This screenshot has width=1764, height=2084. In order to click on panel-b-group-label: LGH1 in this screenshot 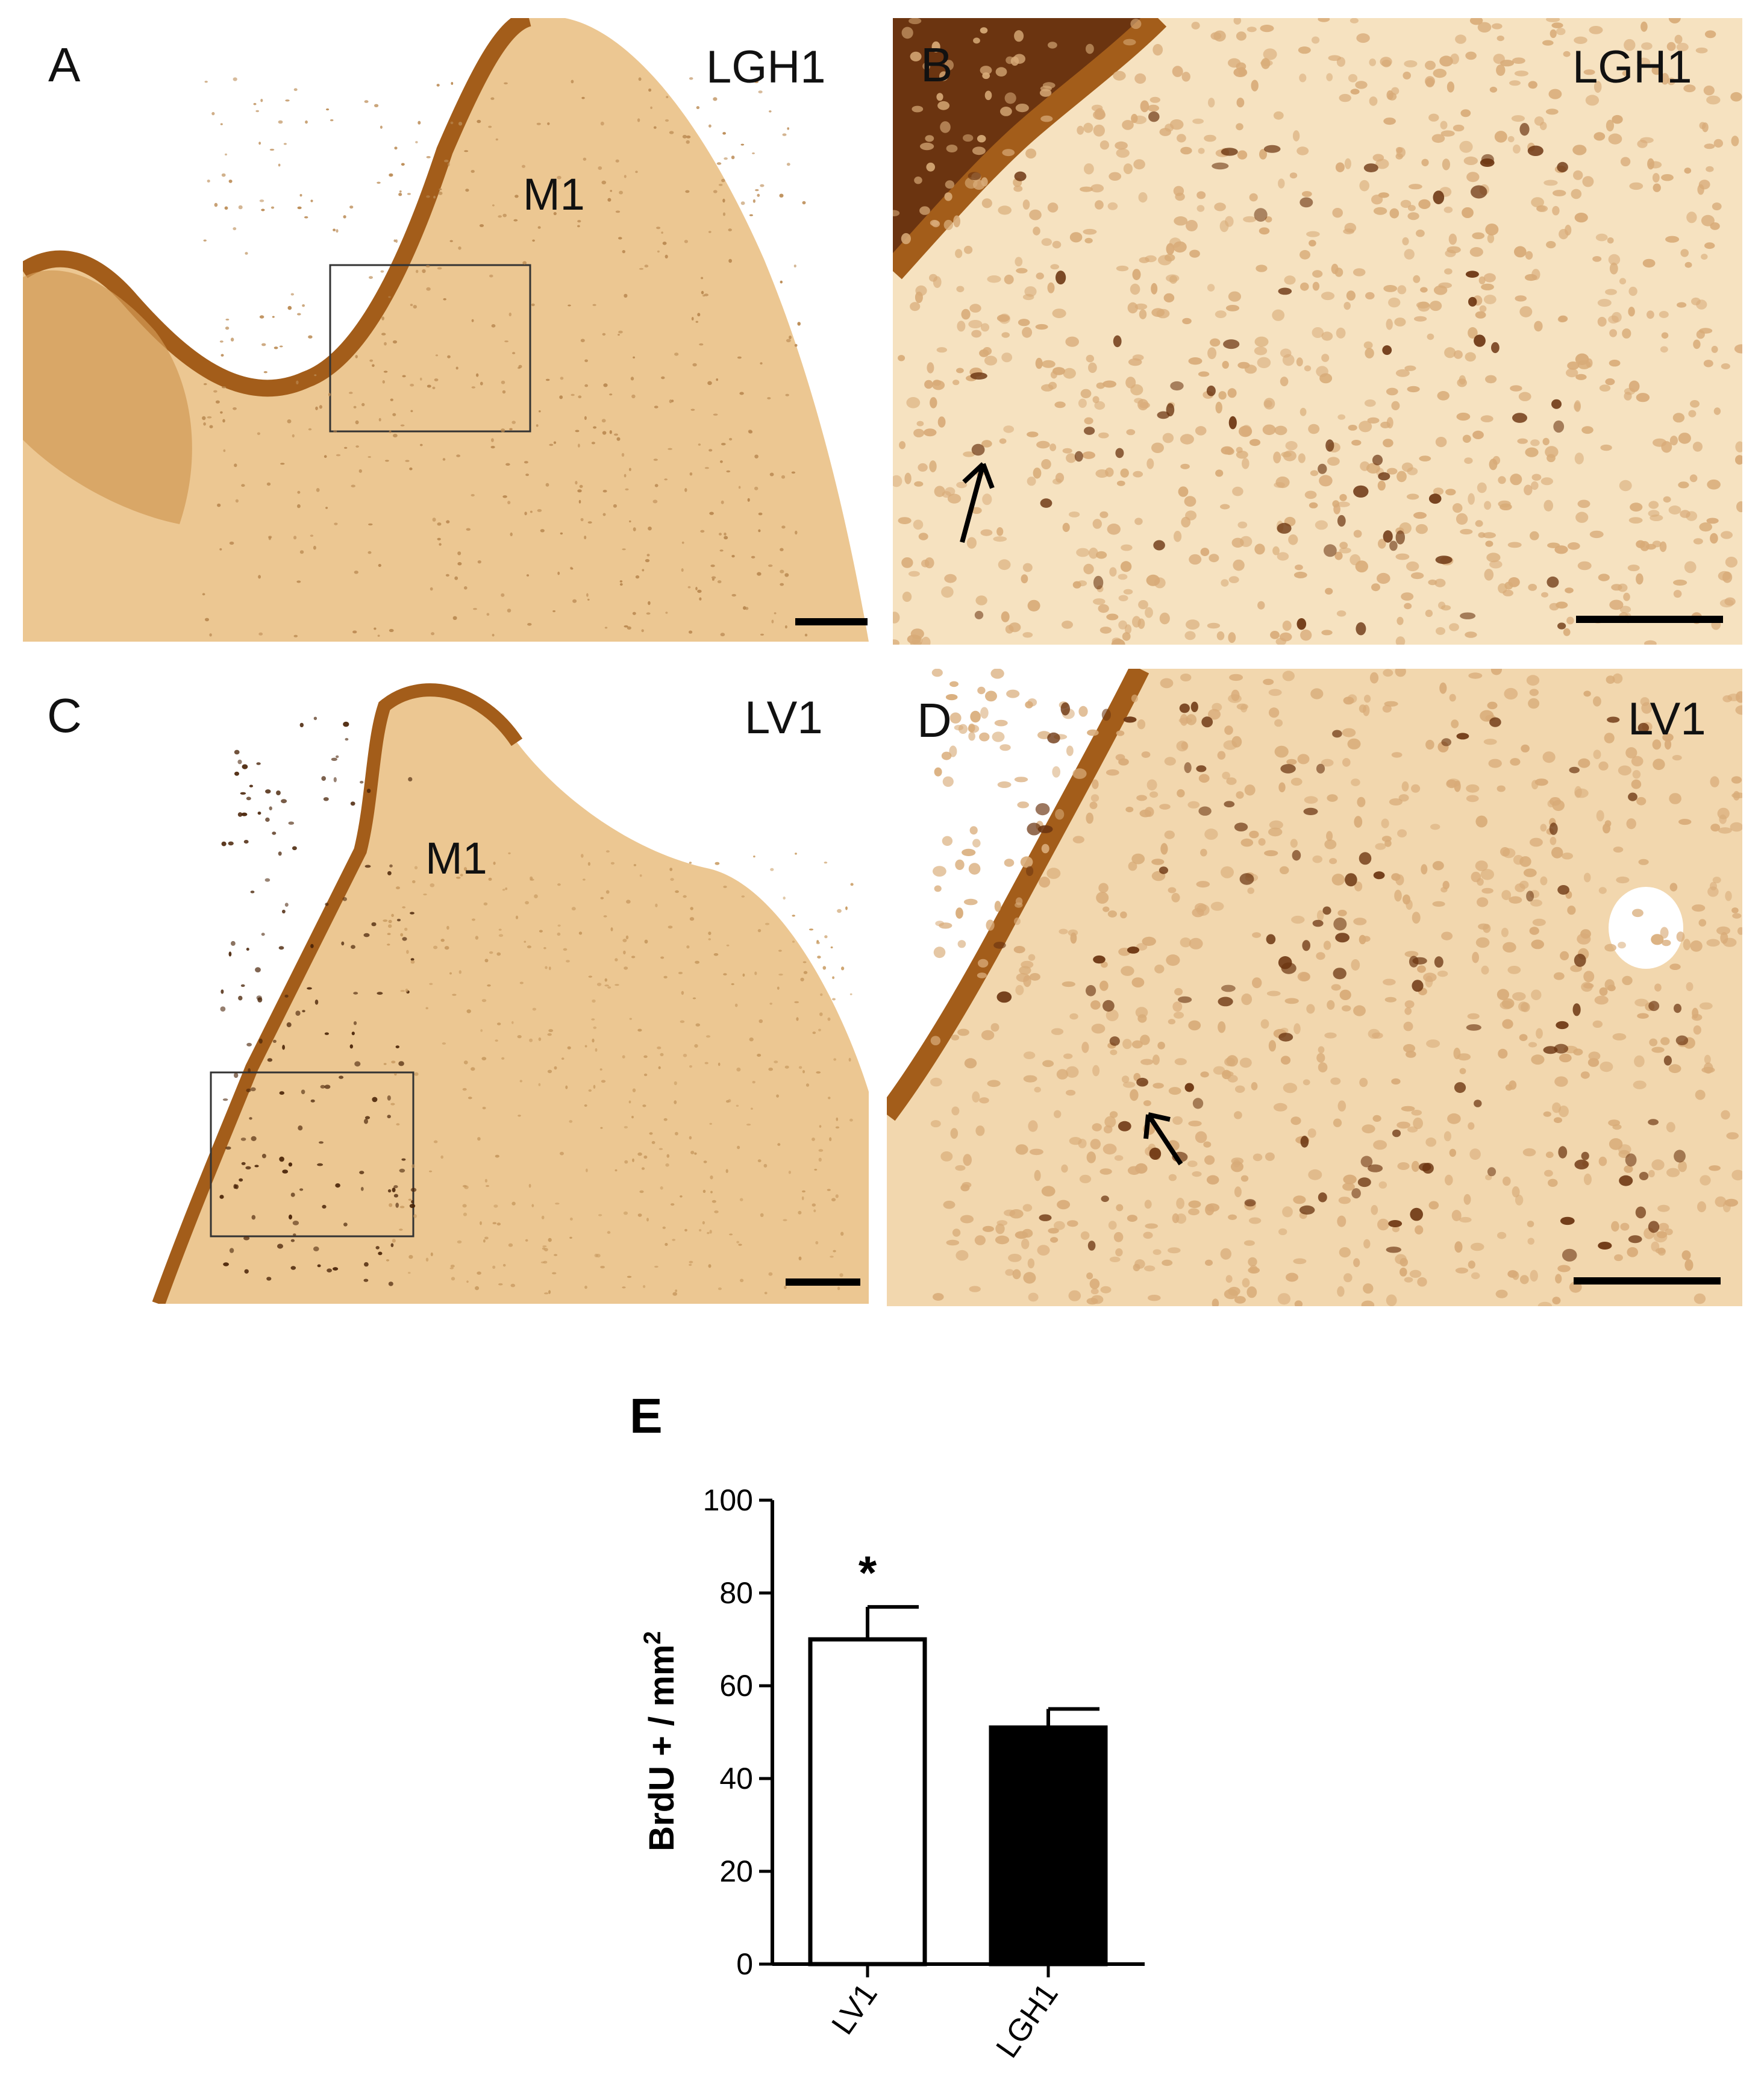, I will do `click(1632, 67)`.